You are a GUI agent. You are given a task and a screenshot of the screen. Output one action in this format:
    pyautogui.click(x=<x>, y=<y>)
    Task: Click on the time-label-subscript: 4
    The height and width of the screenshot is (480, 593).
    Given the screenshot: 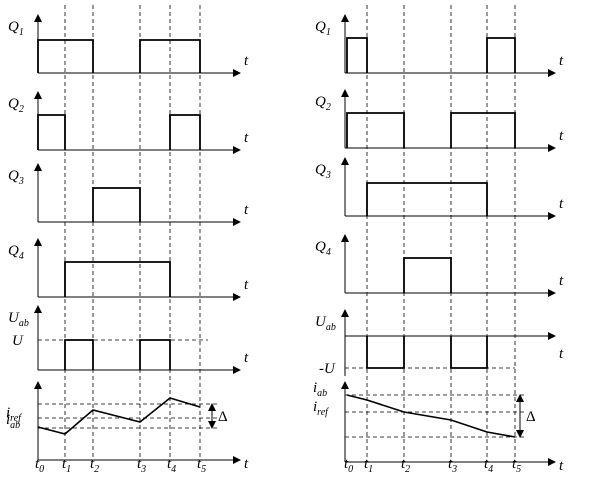 What is the action you would take?
    pyautogui.click(x=490, y=469)
    